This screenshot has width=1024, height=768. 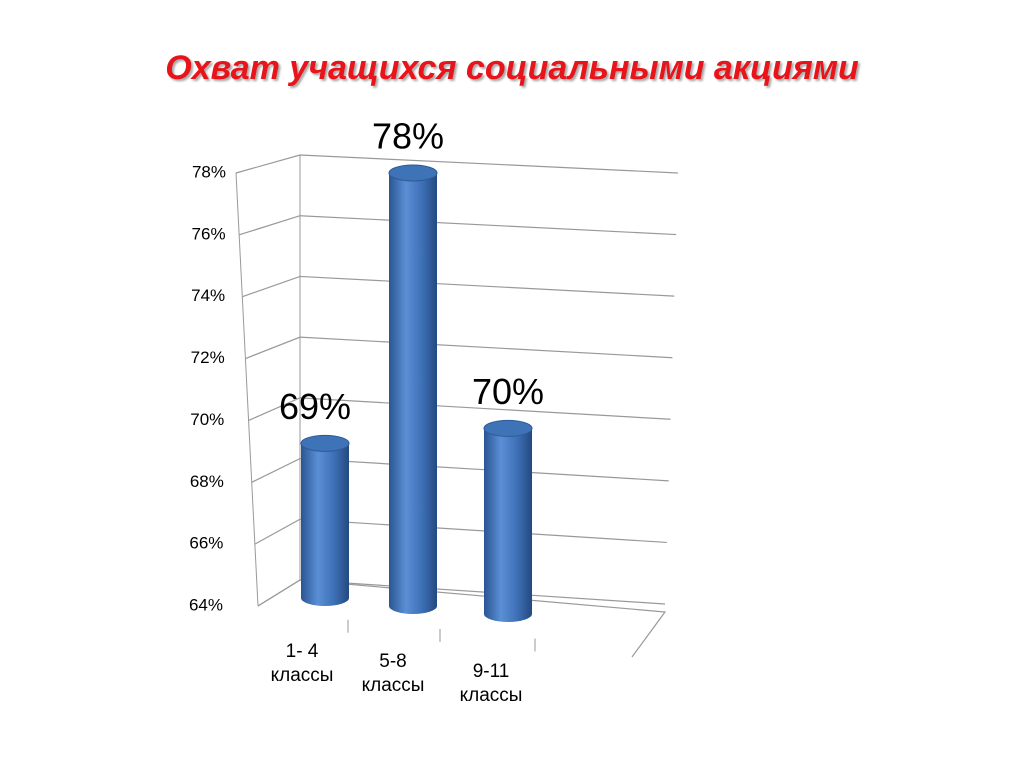 I want to click on axis-line, so click(x=247, y=389).